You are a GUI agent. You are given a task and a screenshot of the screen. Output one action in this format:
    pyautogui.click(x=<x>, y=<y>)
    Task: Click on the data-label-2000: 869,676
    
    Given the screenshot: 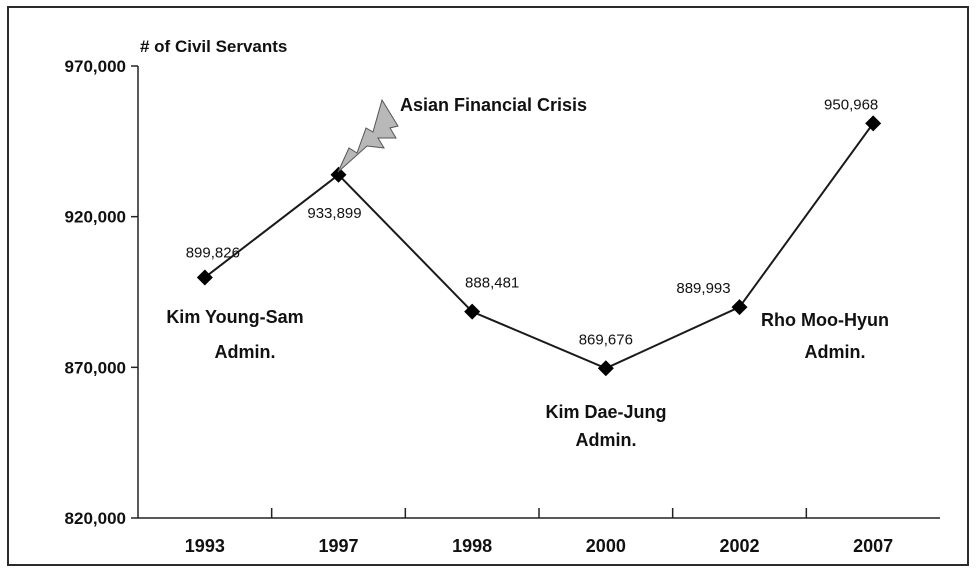 What is the action you would take?
    pyautogui.click(x=606, y=339)
    